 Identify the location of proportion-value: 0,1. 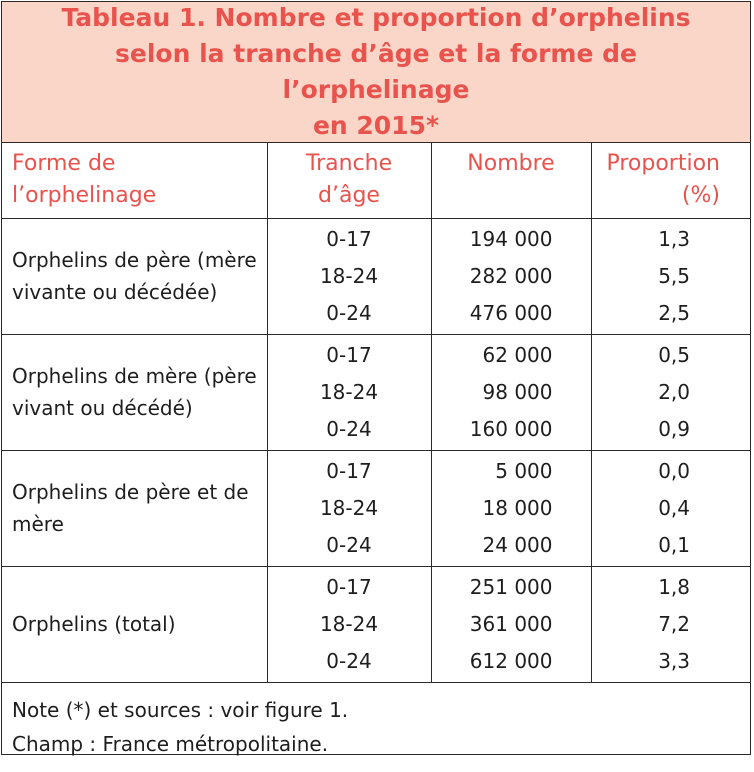
(674, 544).